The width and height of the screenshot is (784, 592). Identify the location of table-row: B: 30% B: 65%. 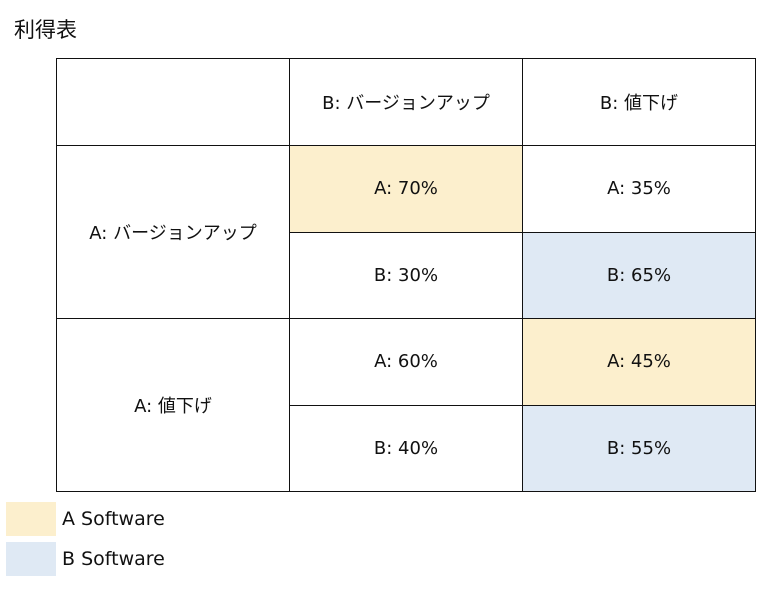
(406, 275).